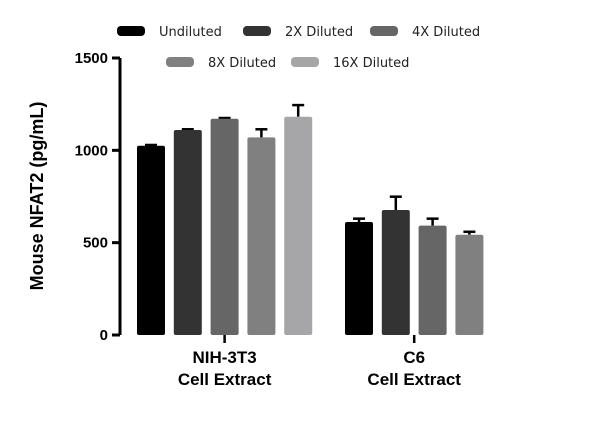 The width and height of the screenshot is (600, 424). I want to click on legend-label: 4X Diluted, so click(446, 32).